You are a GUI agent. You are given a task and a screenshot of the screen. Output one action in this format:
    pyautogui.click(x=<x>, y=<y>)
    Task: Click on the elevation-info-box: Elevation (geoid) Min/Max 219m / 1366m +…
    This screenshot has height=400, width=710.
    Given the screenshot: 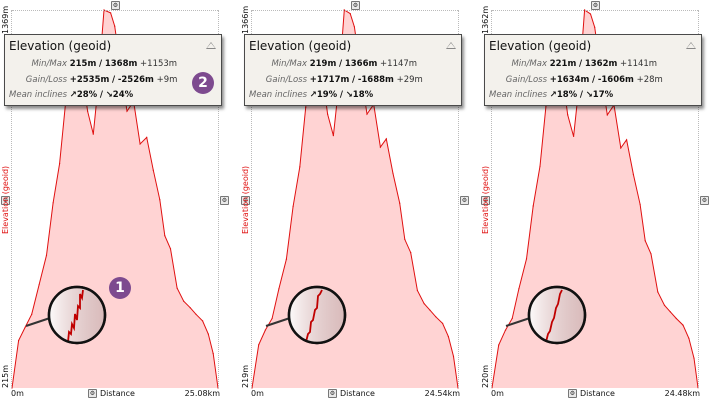 What is the action you would take?
    pyautogui.click(x=353, y=70)
    